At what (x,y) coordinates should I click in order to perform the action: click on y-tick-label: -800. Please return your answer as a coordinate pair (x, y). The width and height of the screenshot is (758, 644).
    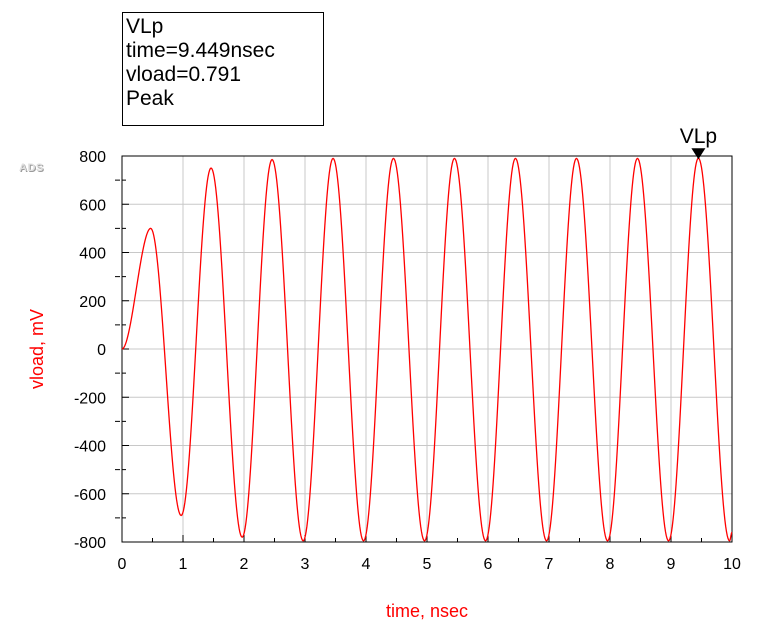
    Looking at the image, I should click on (90, 543).